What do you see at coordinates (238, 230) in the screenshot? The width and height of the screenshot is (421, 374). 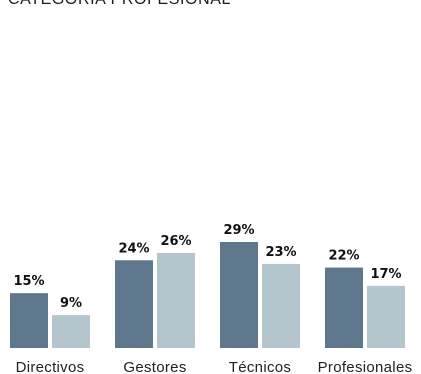 I see `data-label-técnicos-s1: 29%` at bounding box center [238, 230].